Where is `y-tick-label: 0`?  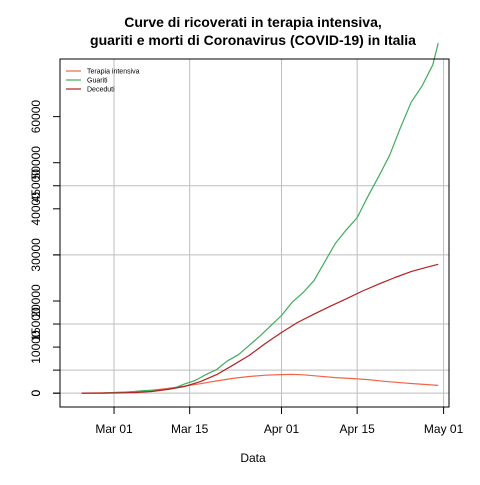
y-tick-label: 0 is located at coordinates (36, 393).